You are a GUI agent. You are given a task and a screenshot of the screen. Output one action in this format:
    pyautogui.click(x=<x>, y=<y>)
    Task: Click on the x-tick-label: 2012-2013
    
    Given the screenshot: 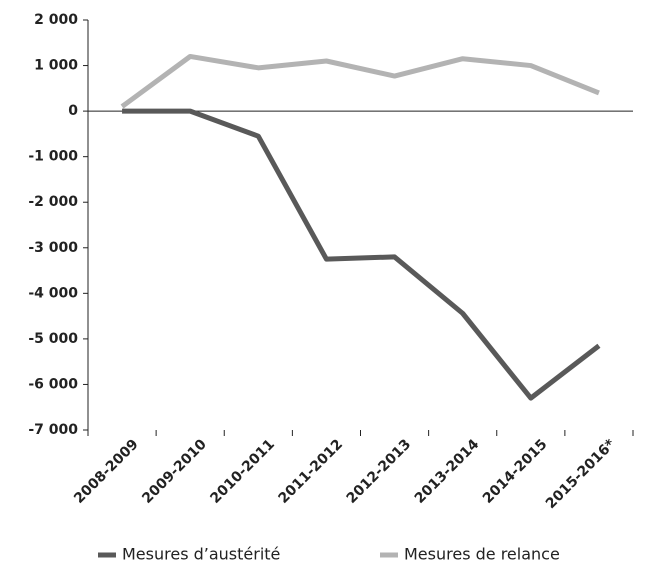 What is the action you would take?
    pyautogui.click(x=379, y=471)
    